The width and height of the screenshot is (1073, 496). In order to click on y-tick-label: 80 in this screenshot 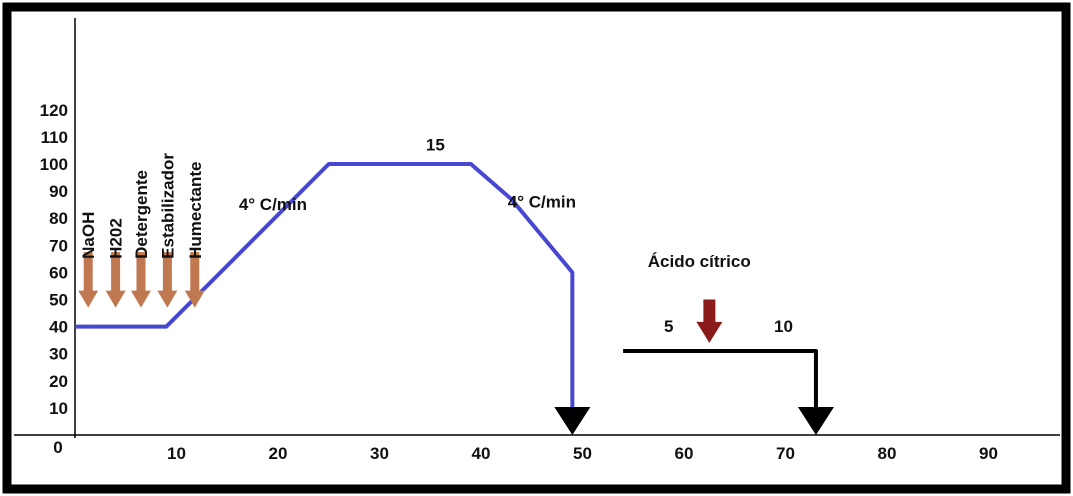, I will do `click(58, 218)`.